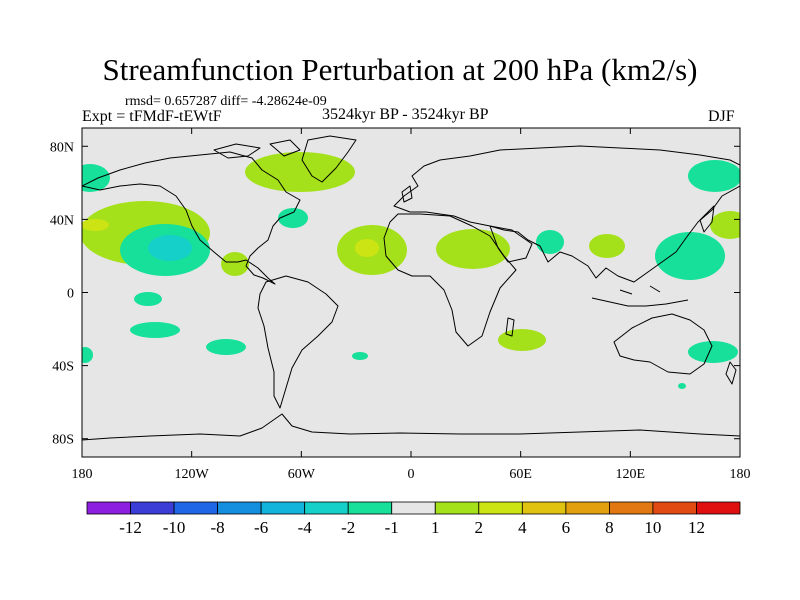  Describe the element at coordinates (329, 159) in the screenshot. I see `coast-greenland` at that location.